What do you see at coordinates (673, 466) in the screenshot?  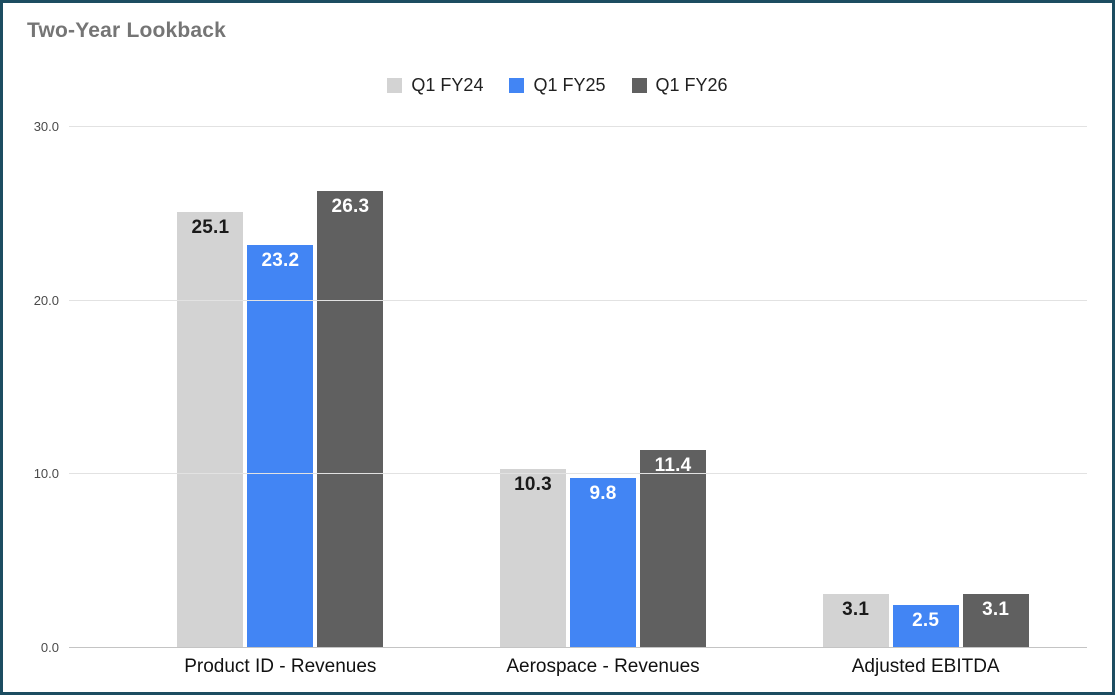 I see `bar-value-label: 11.4` at bounding box center [673, 466].